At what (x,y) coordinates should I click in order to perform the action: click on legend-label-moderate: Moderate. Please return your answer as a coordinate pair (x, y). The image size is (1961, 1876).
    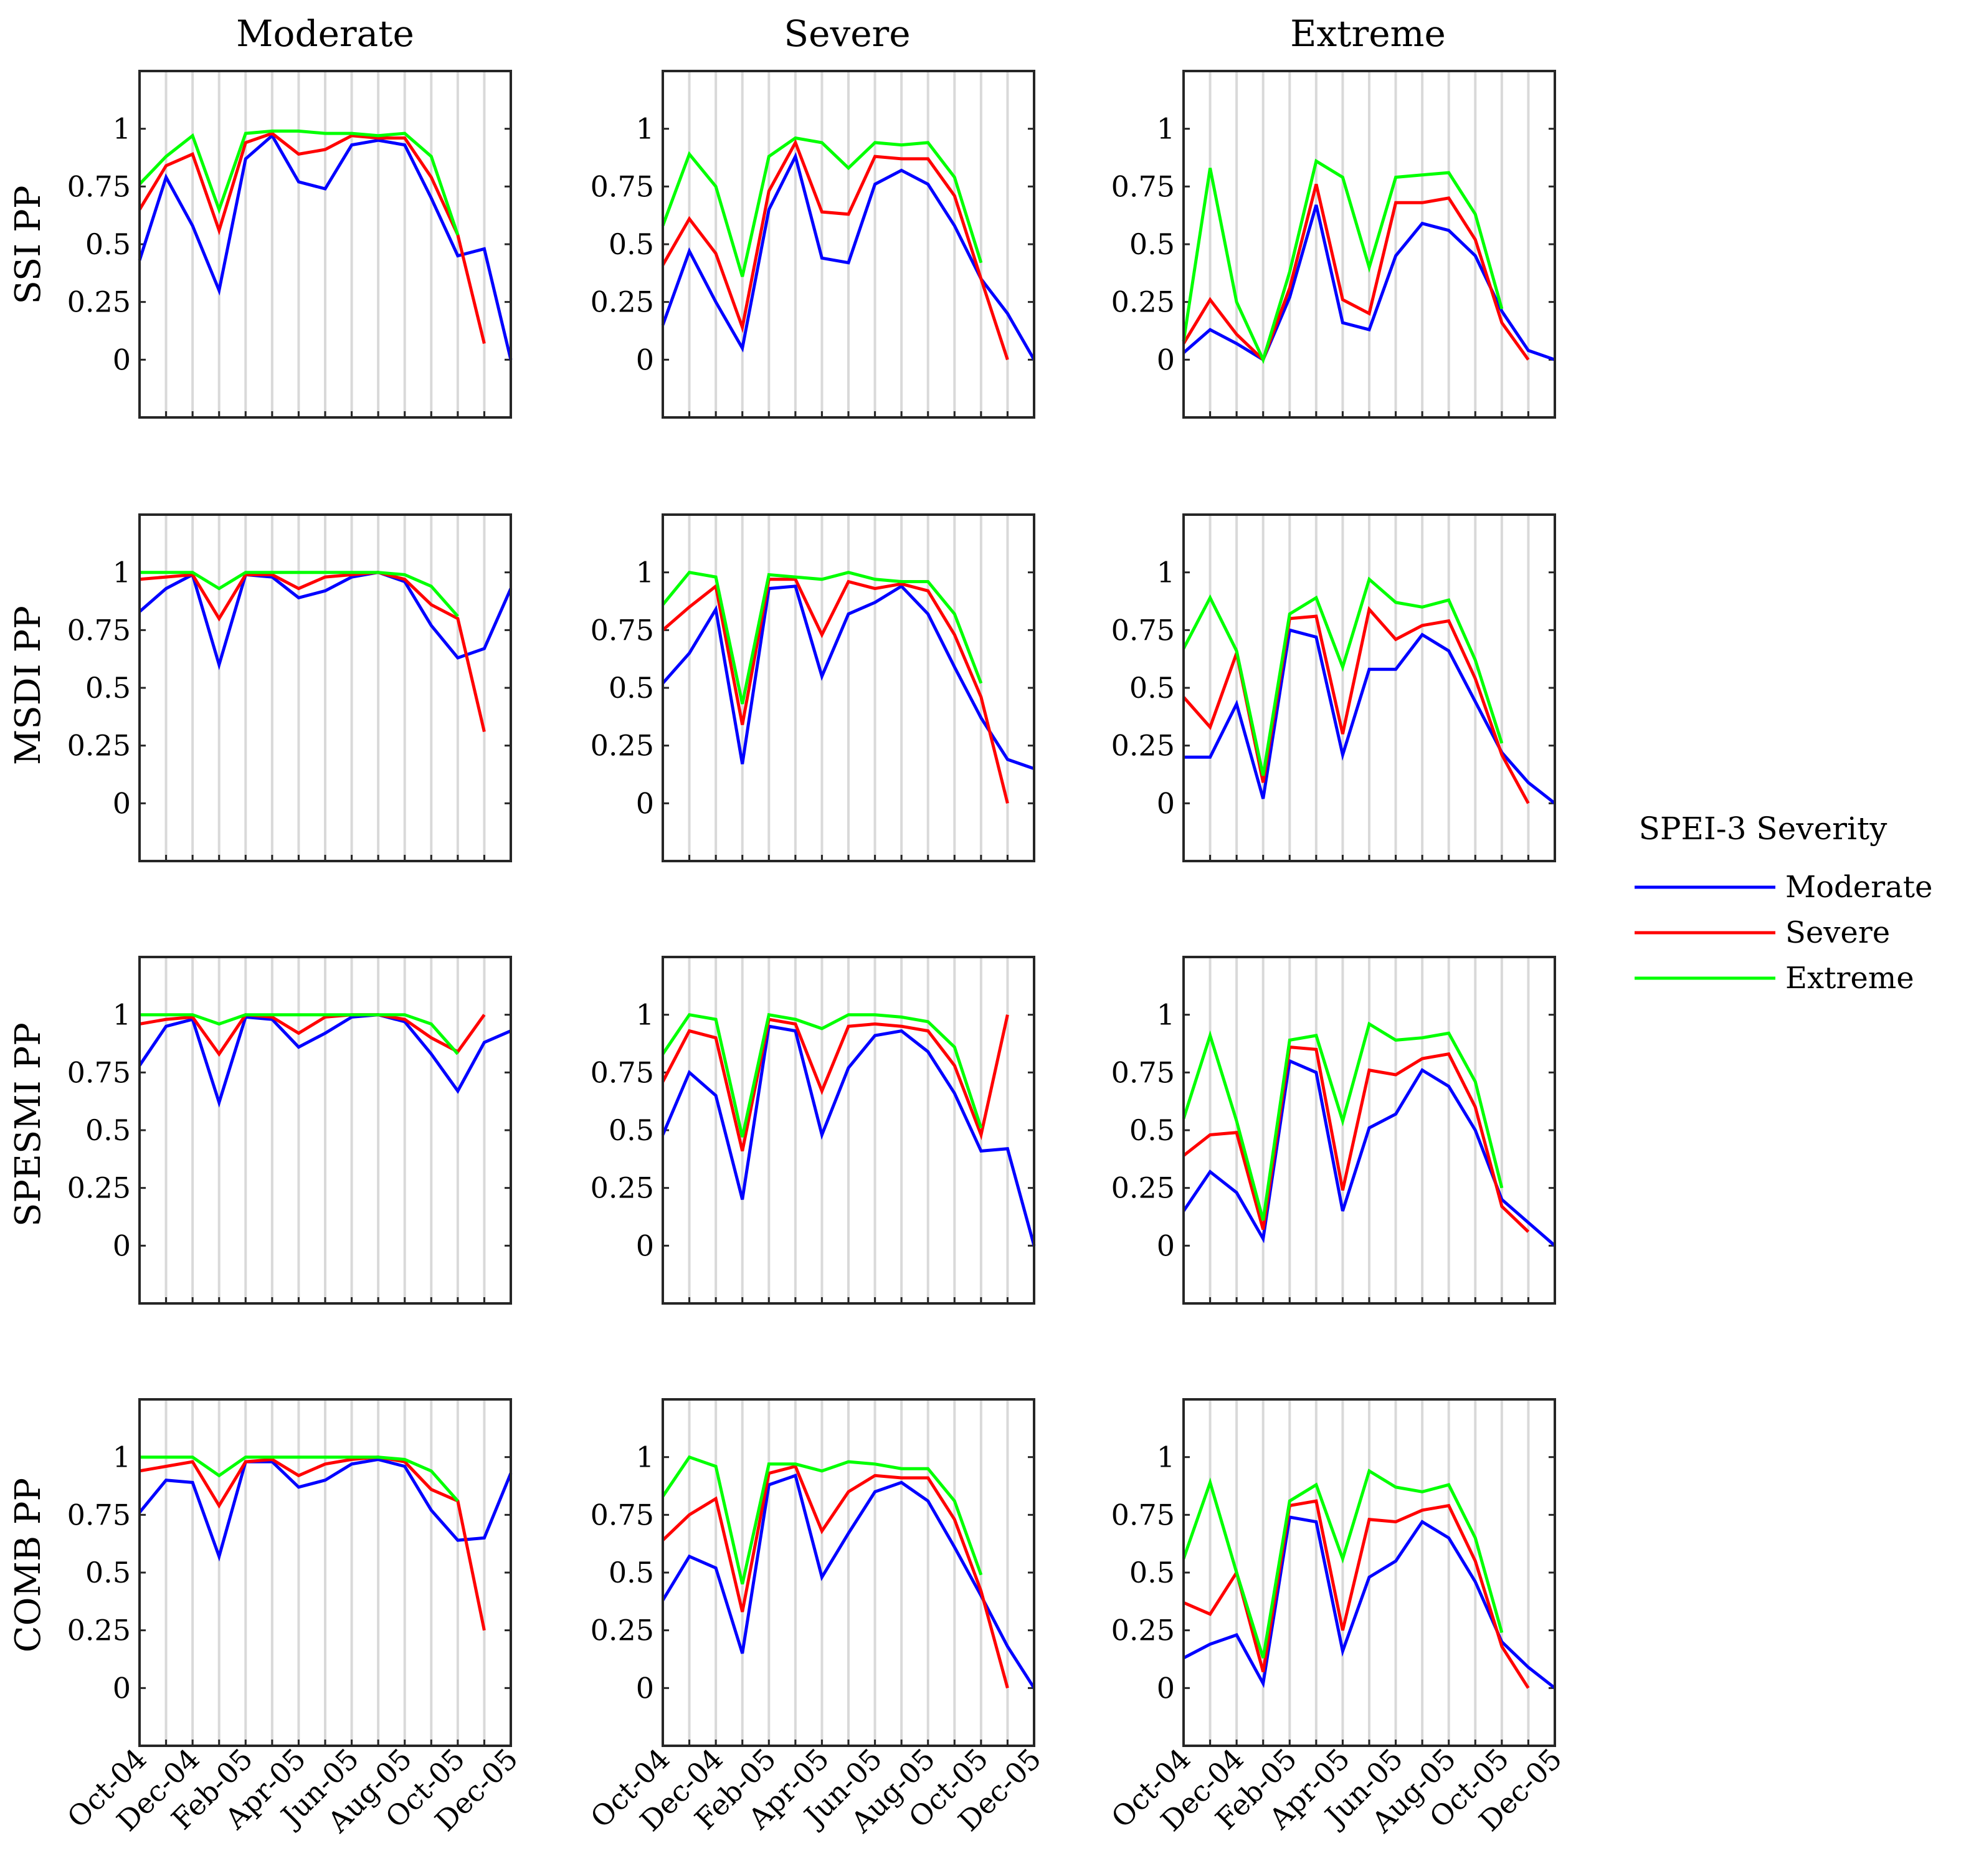
    Looking at the image, I should click on (1858, 887).